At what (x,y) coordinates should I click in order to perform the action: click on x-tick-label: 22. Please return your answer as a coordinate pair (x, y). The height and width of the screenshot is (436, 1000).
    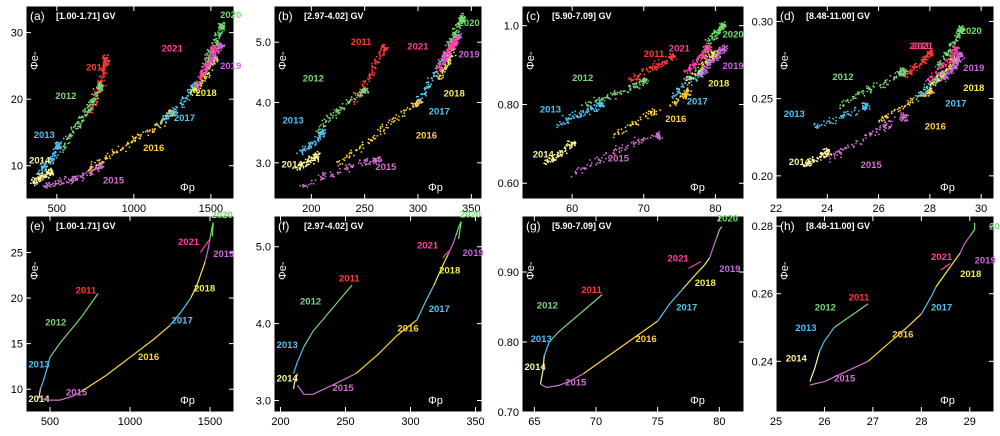
    Looking at the image, I should click on (776, 209).